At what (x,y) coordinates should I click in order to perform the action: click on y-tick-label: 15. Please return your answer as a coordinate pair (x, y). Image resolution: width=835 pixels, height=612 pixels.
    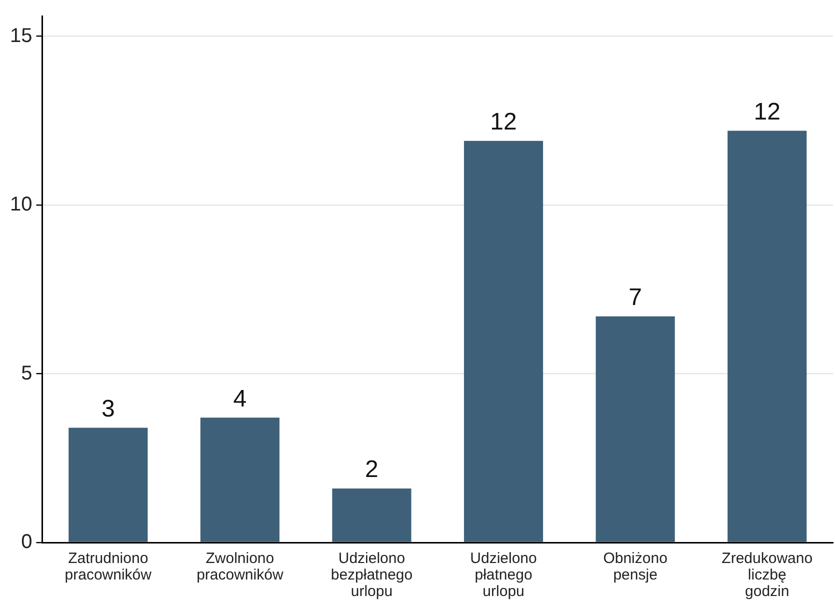
    Looking at the image, I should click on (21, 35).